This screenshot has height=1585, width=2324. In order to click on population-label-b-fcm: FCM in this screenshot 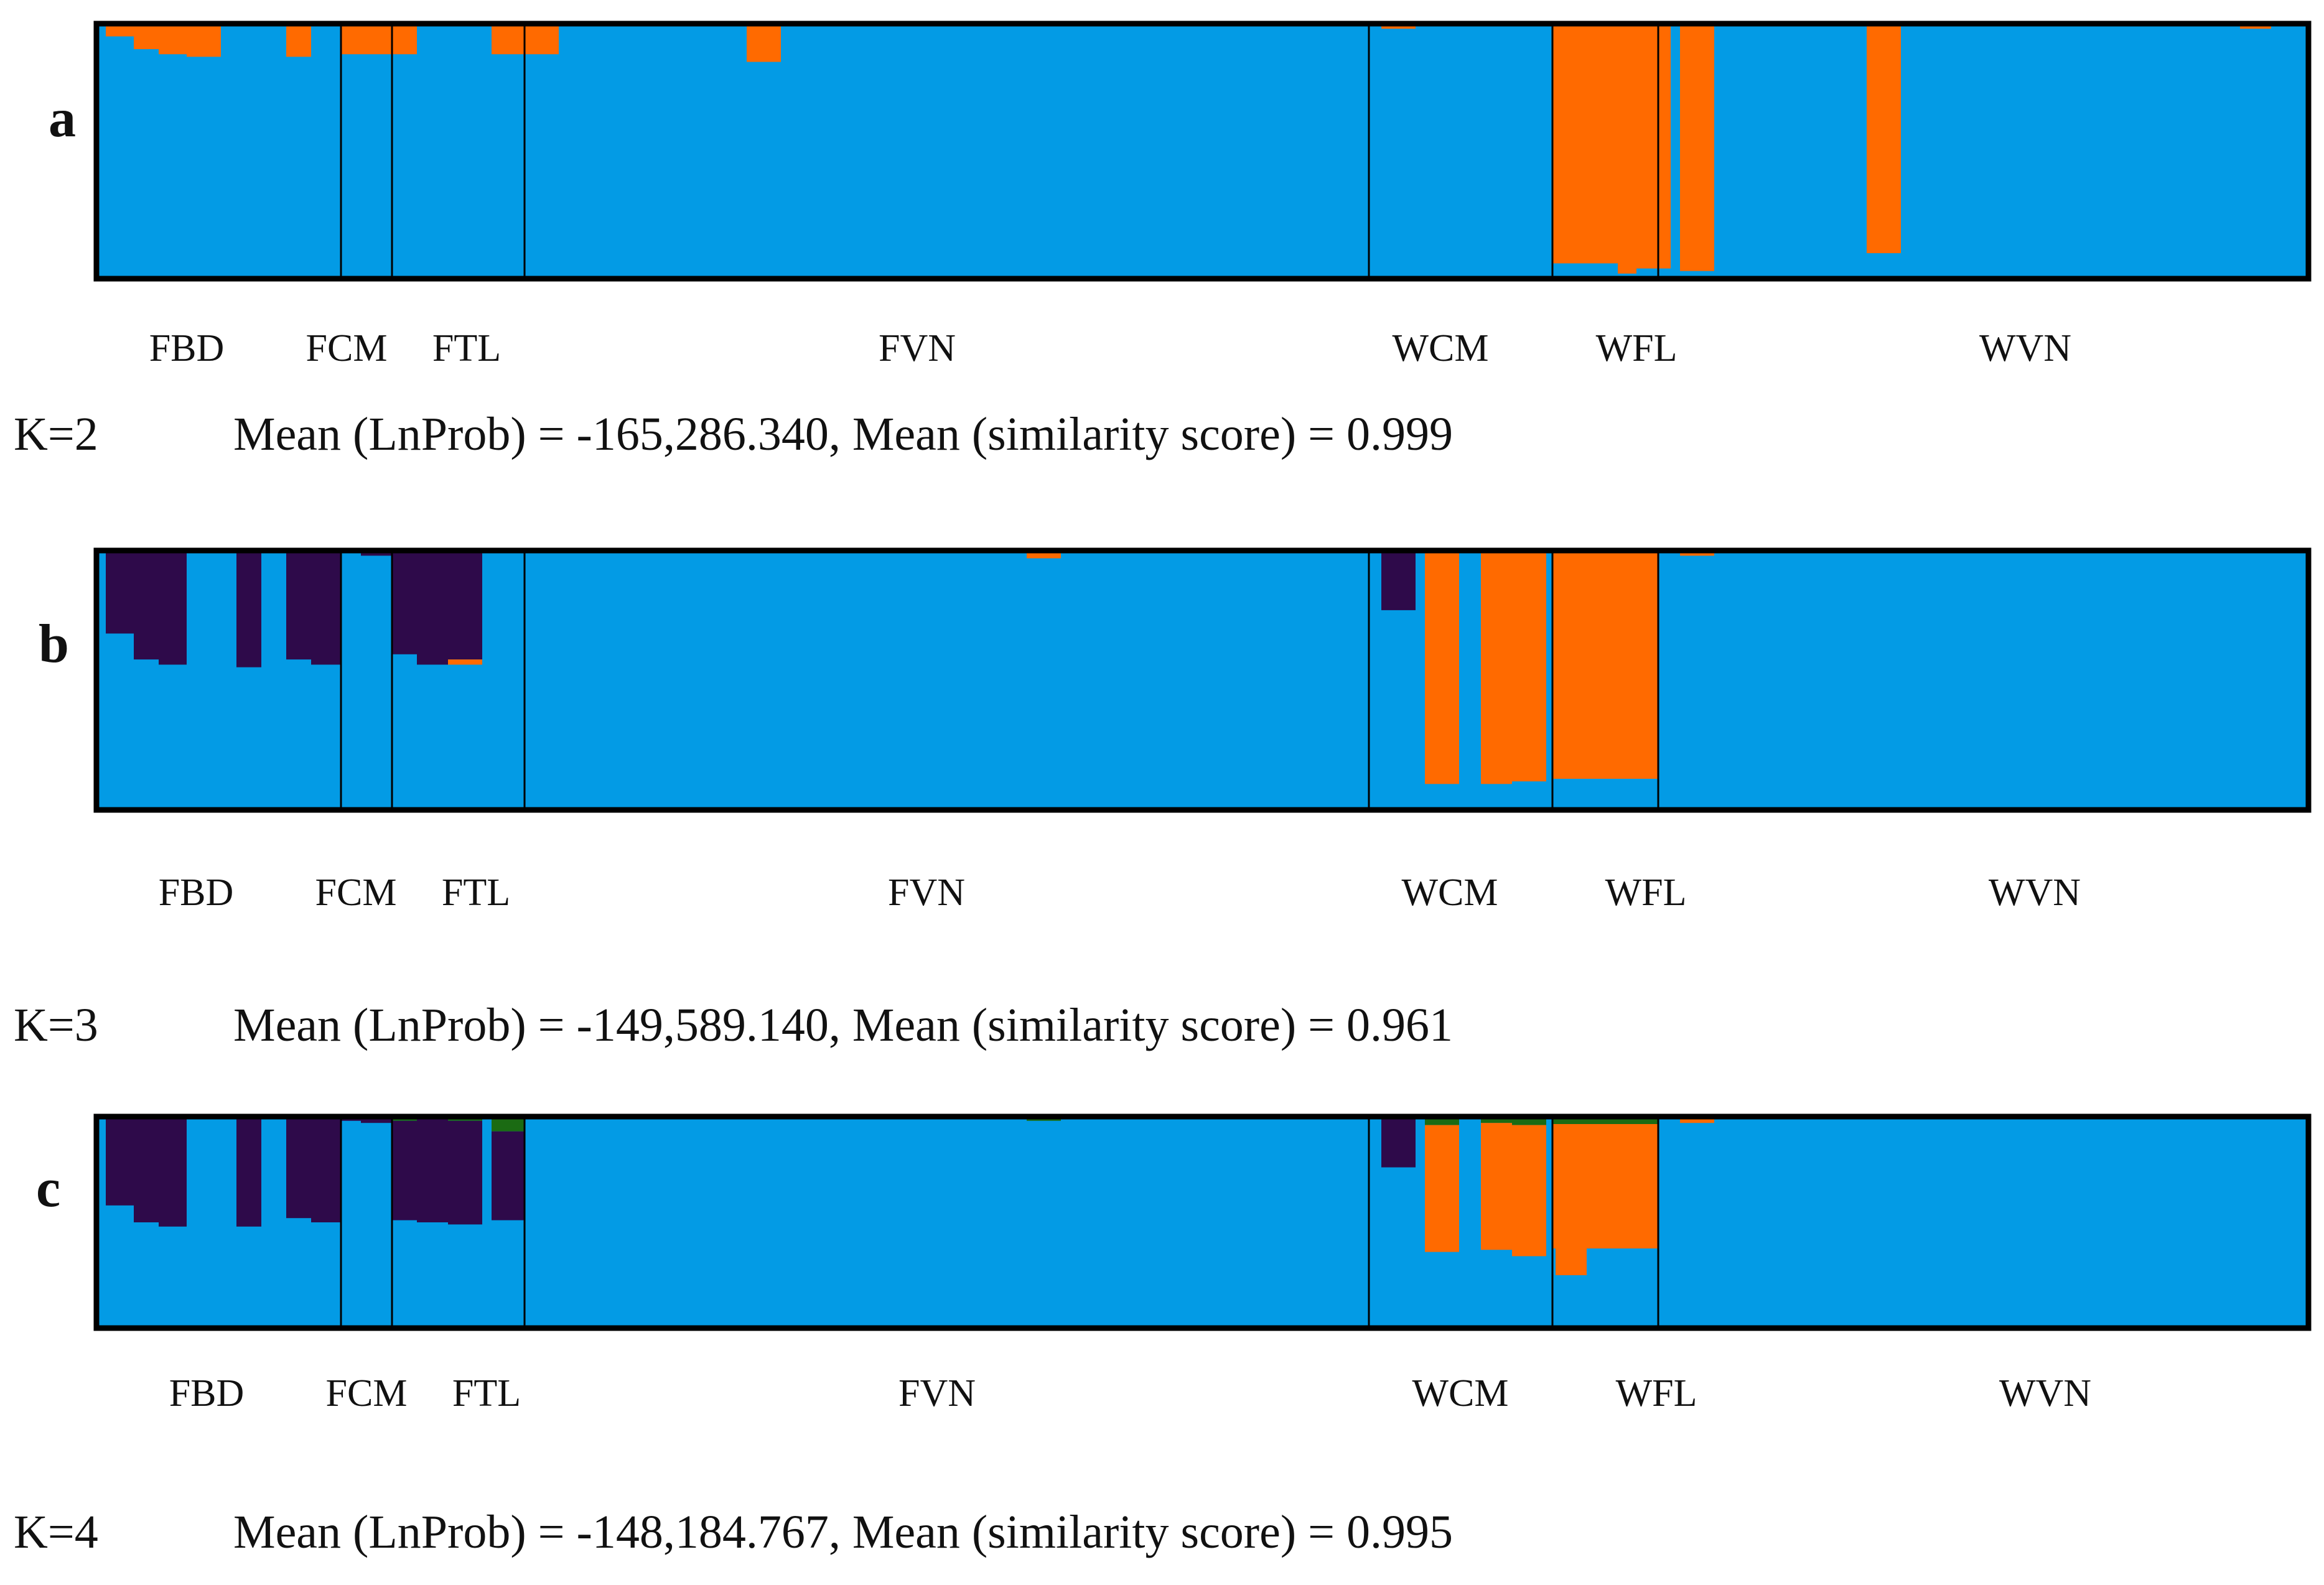, I will do `click(356, 893)`.